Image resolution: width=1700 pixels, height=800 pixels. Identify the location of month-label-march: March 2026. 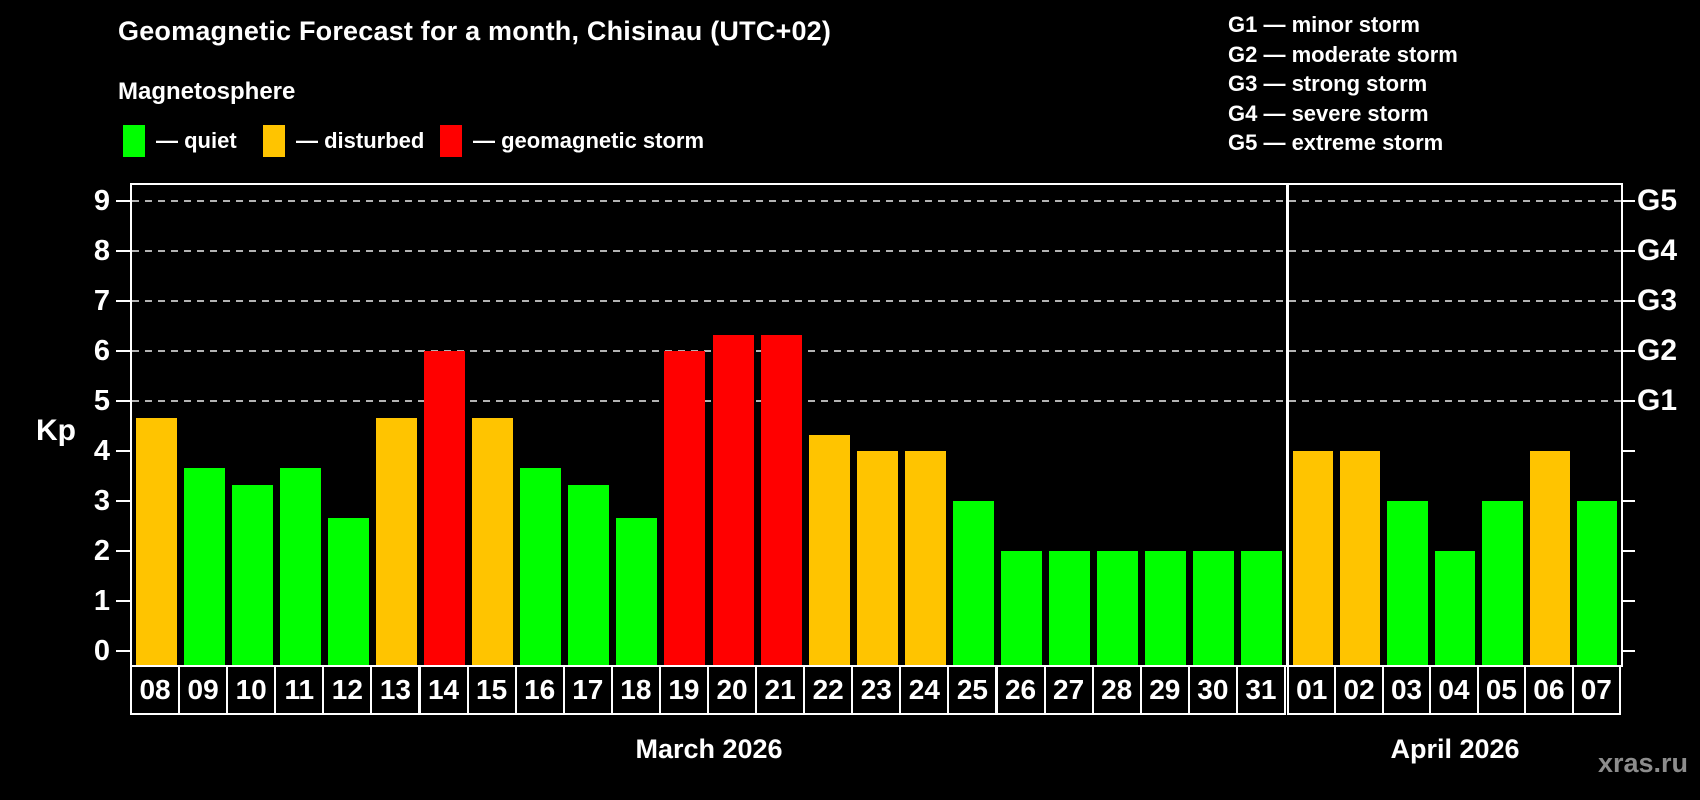
(709, 749).